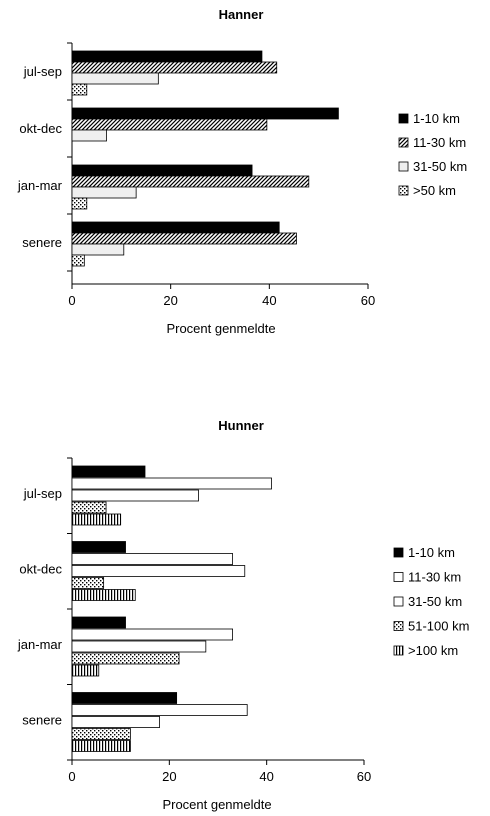 The width and height of the screenshot is (490, 816). What do you see at coordinates (89, 507) in the screenshot?
I see `chart2-bar-51-100-km-jul-sep` at bounding box center [89, 507].